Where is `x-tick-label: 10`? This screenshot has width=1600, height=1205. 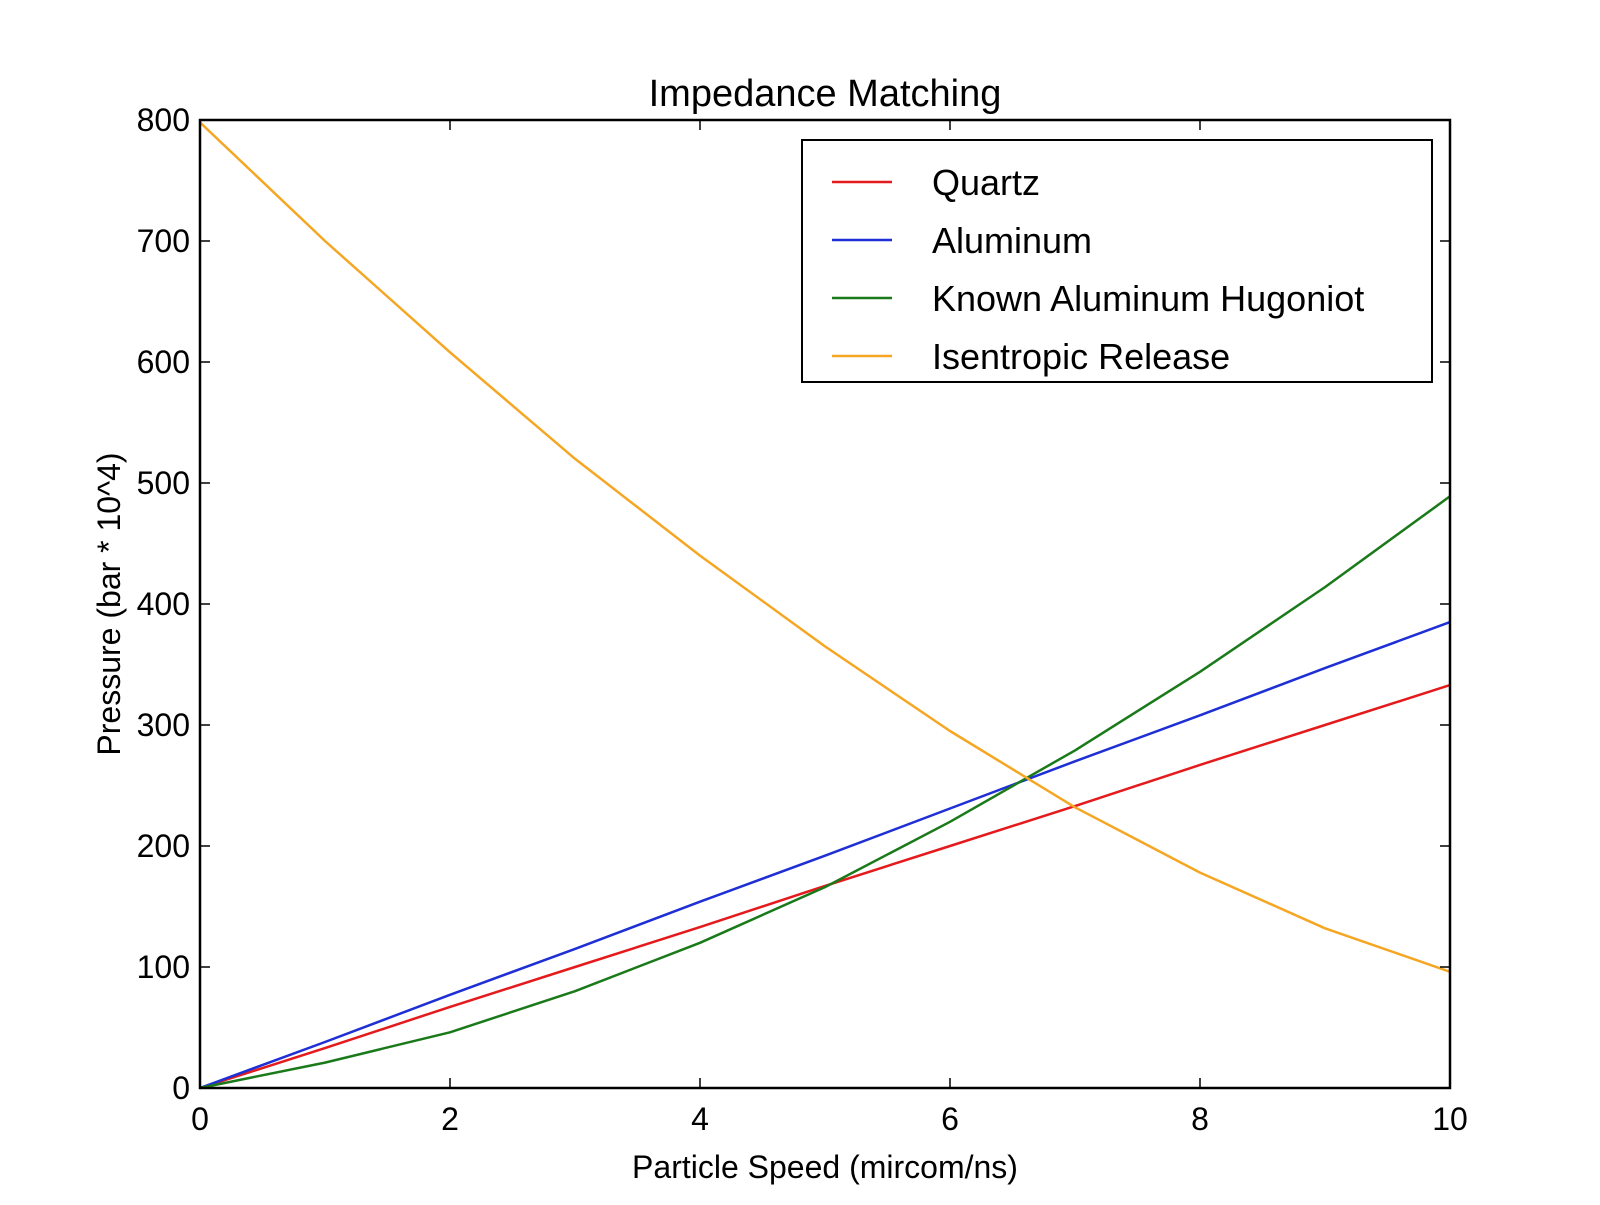 x-tick-label: 10 is located at coordinates (1450, 1119).